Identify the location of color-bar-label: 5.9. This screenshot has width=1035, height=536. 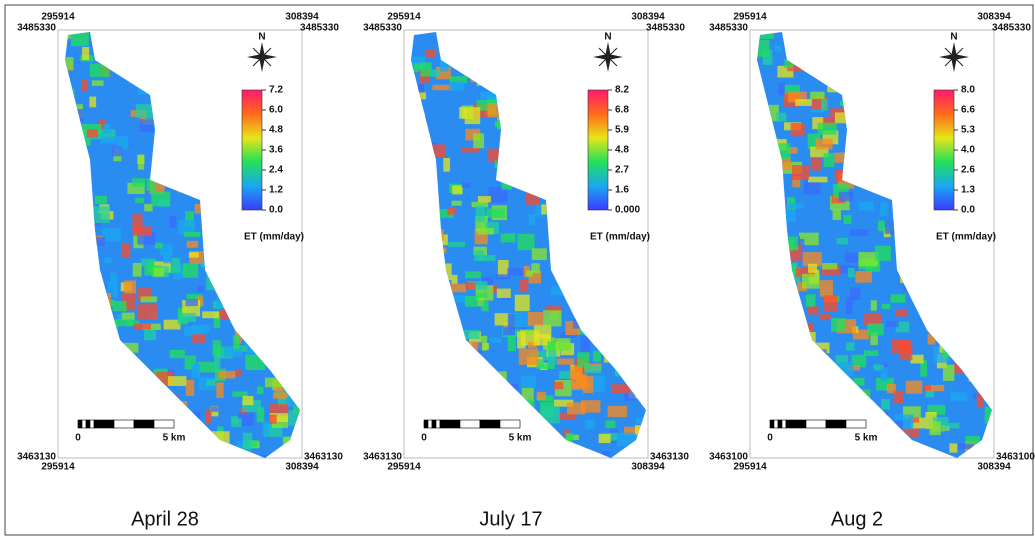
(622, 130).